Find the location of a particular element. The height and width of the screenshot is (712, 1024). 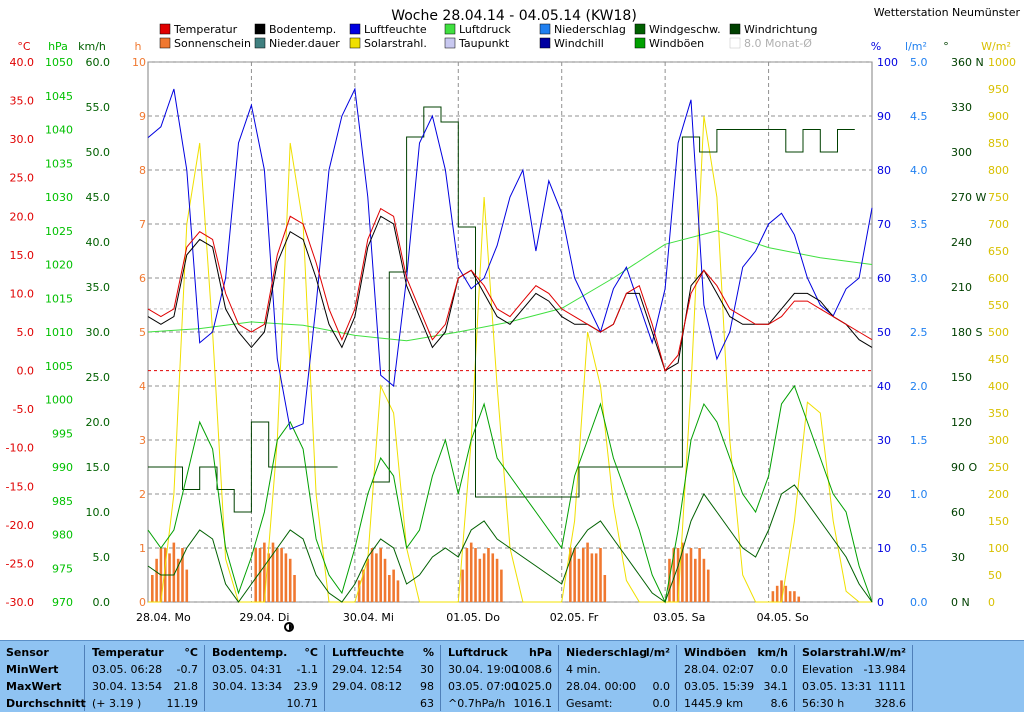

y-tick-label: 180 S is located at coordinates (966, 332).